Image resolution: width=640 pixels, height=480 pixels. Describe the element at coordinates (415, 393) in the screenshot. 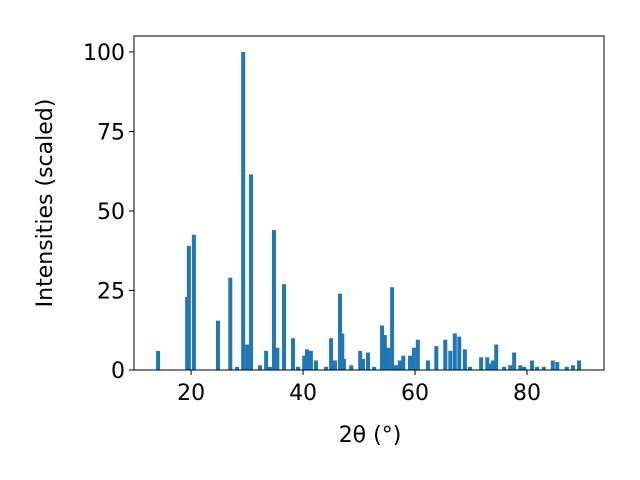

I see `x-tick-label: 60` at that location.